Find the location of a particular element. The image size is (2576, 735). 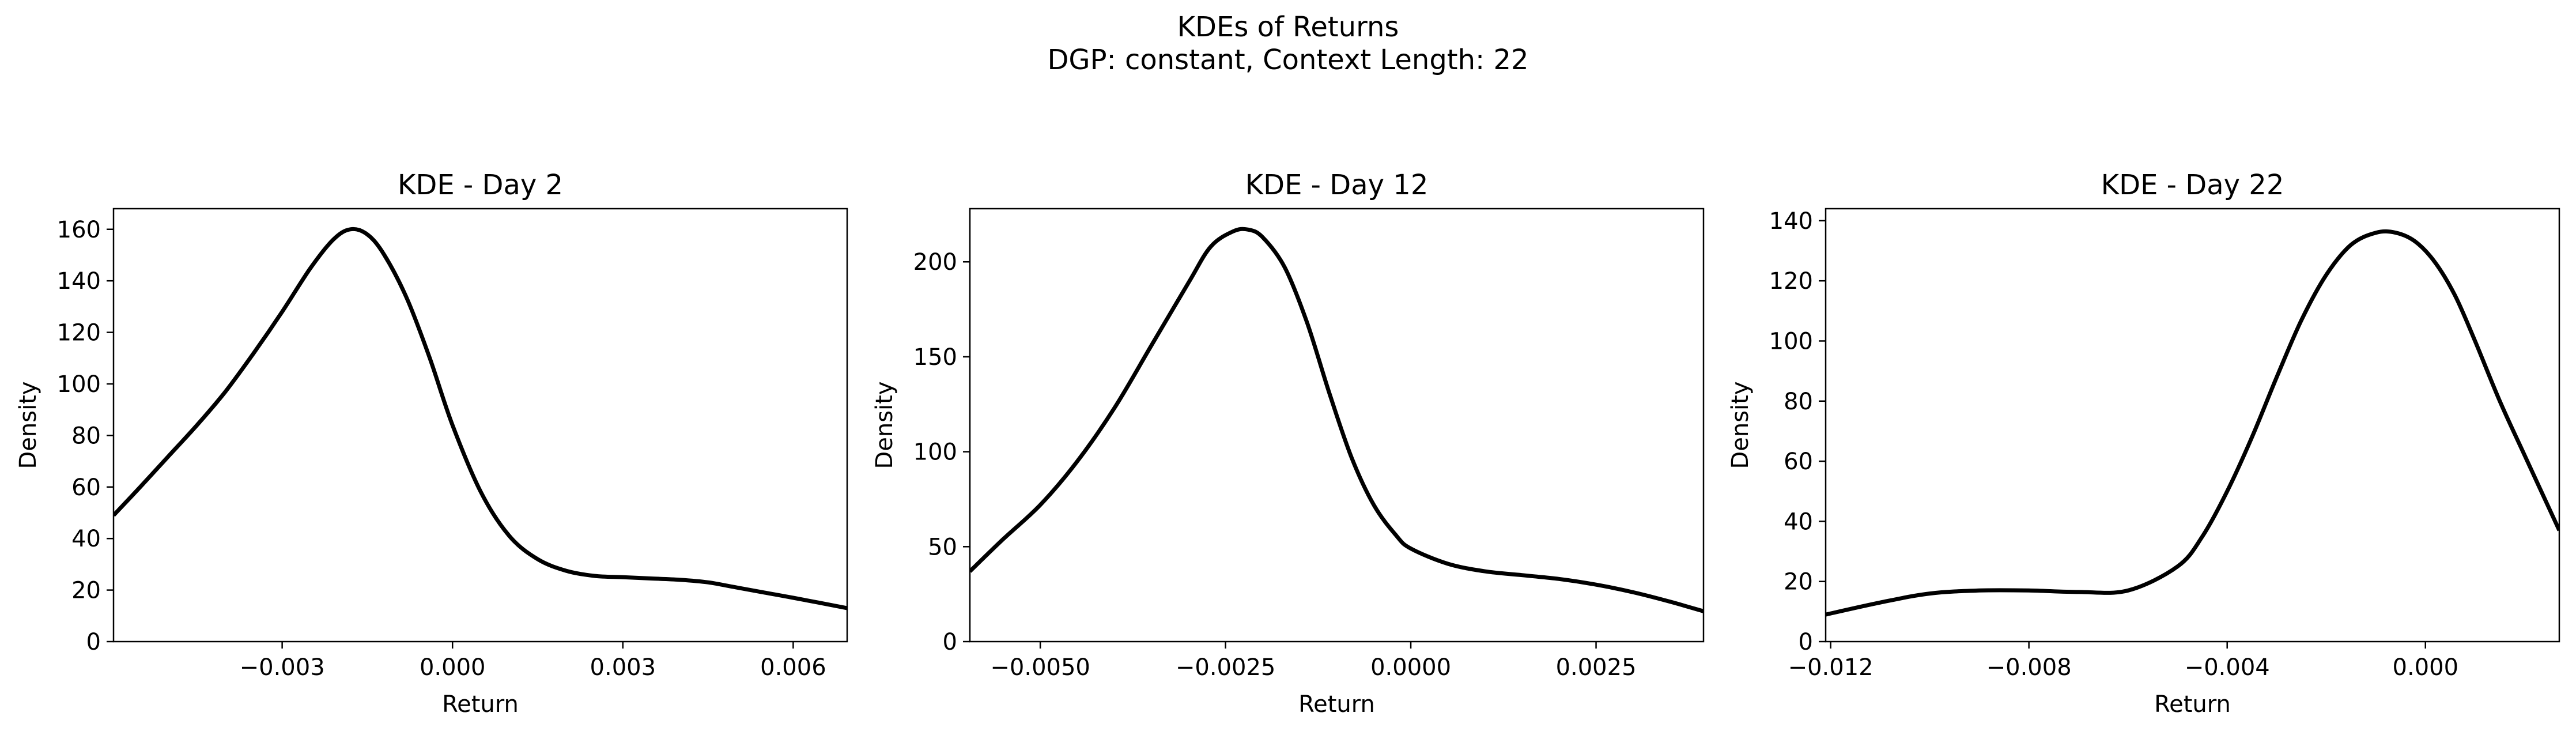

y-tick-label: 150 is located at coordinates (935, 357).